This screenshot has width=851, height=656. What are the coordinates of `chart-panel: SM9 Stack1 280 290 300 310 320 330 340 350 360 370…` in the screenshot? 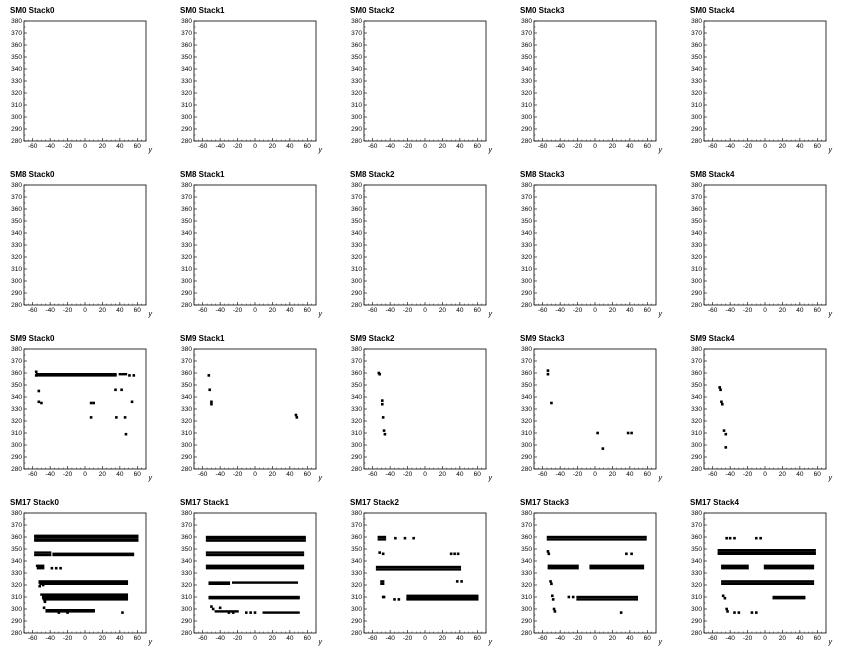 It's located at (255, 410).